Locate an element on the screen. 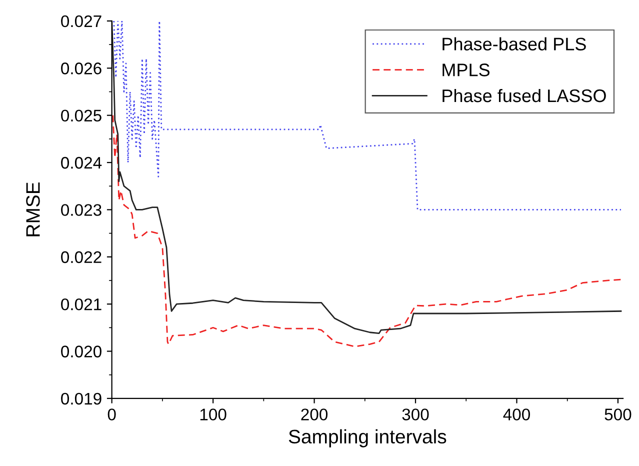 The image size is (639, 466). y-tick-label: 0.024 is located at coordinates (81, 162).